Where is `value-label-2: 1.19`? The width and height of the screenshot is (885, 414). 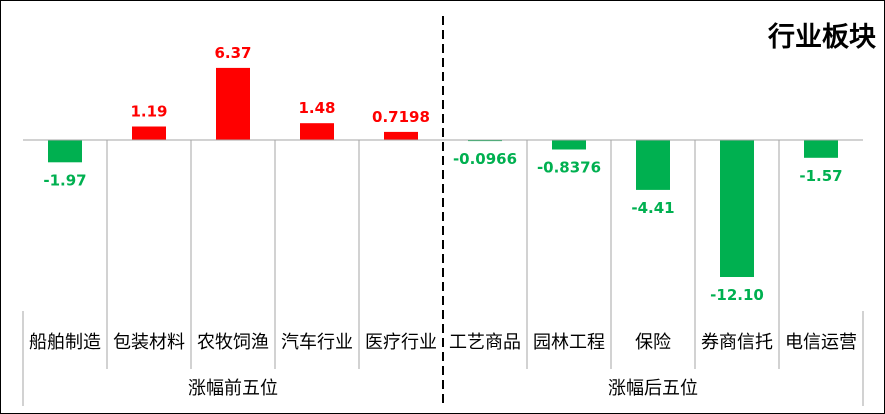
value-label-2: 1.19 is located at coordinates (148, 112).